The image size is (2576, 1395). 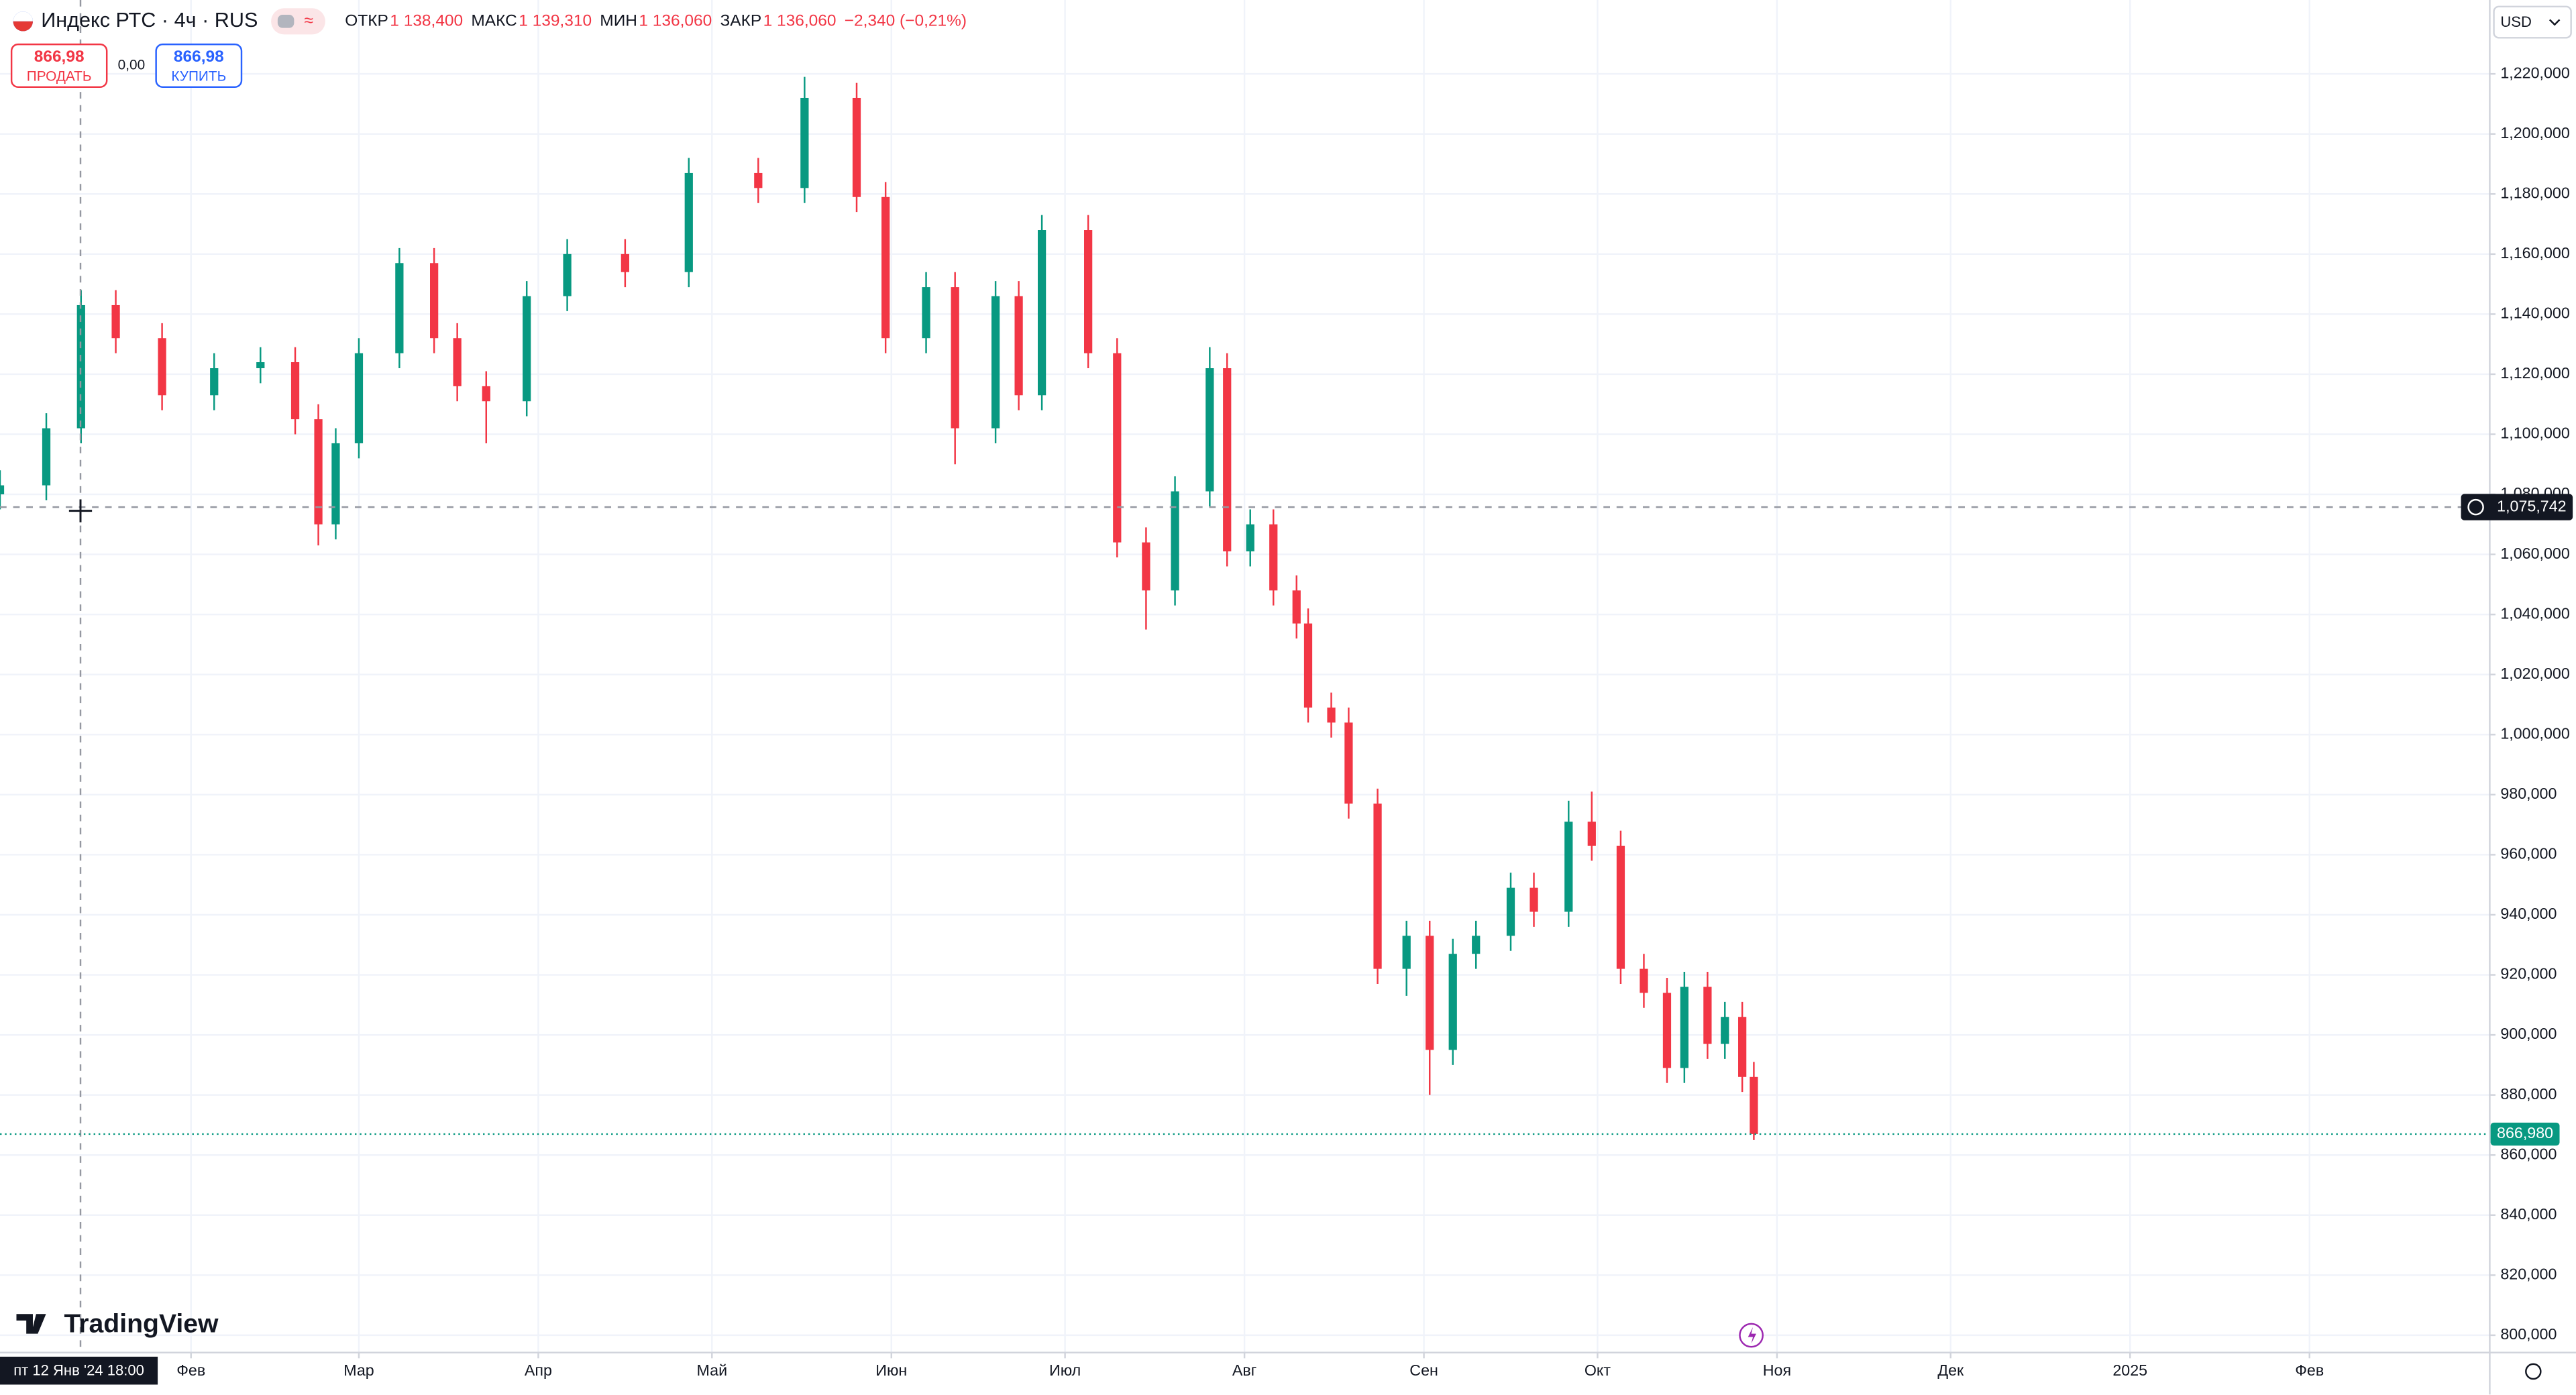 I want to click on y-tick-label: 1,020,000, so click(x=2535, y=673).